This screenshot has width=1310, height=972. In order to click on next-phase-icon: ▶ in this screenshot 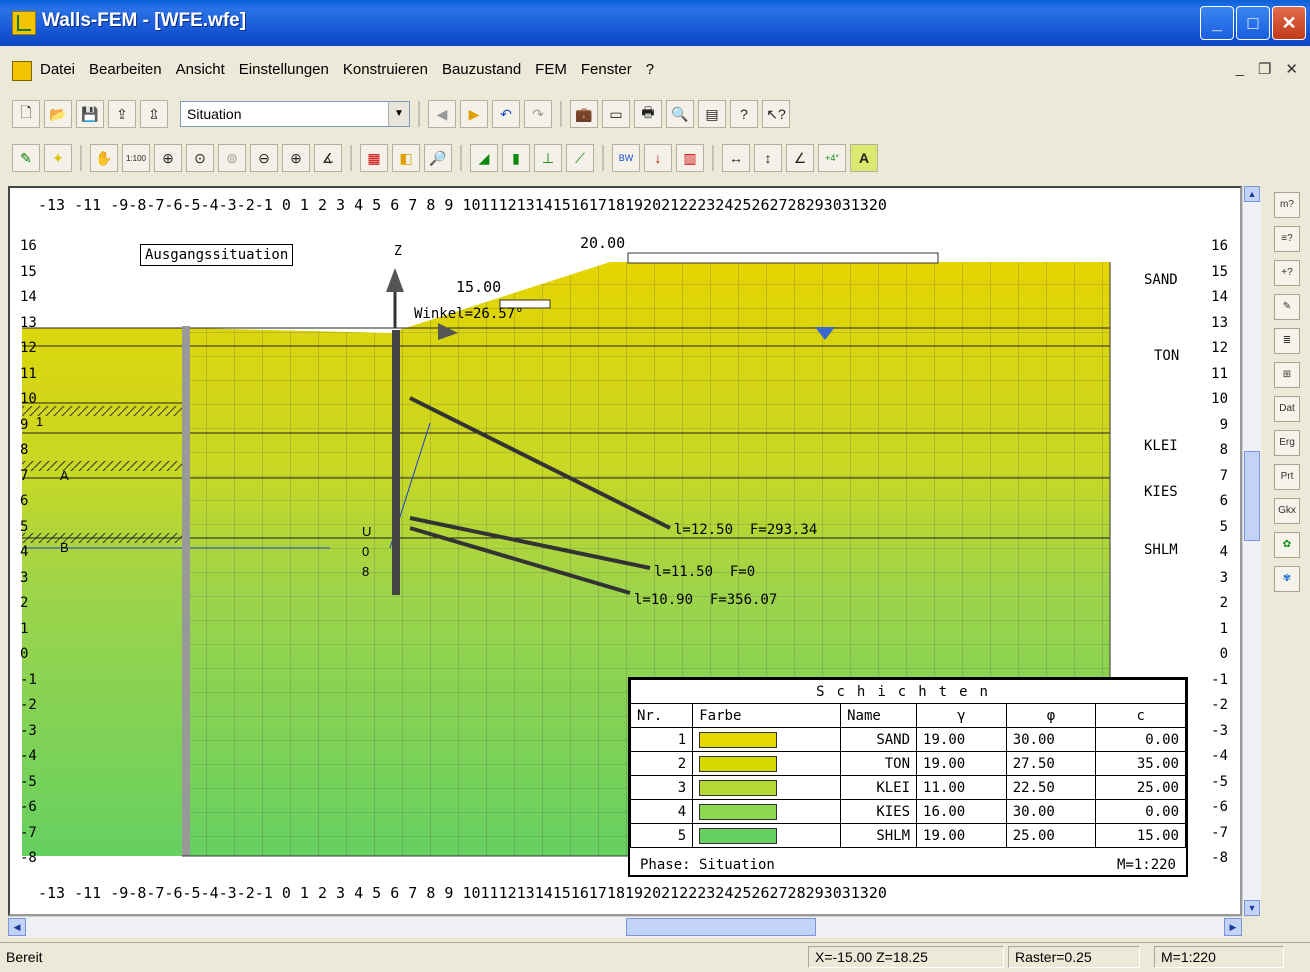, I will do `click(474, 114)`.